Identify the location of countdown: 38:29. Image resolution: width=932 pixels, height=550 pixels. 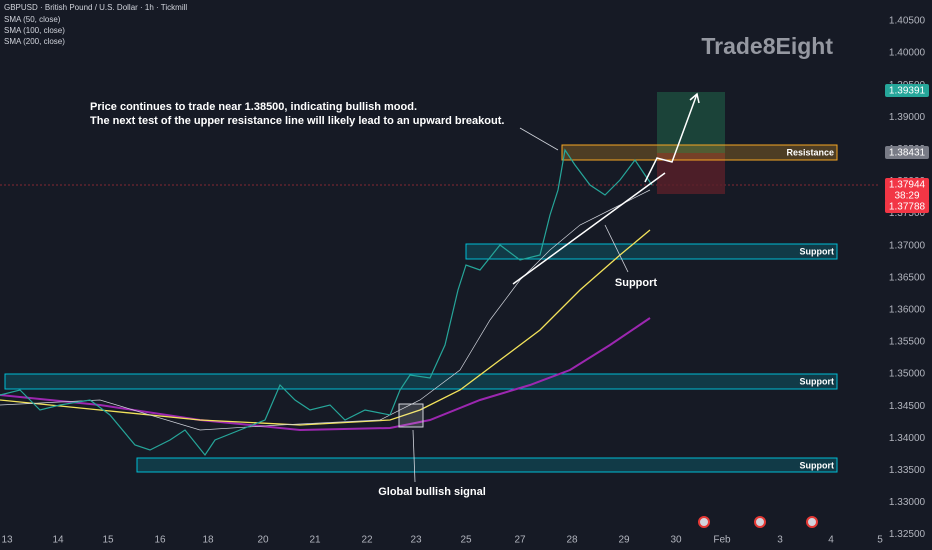
(906, 196).